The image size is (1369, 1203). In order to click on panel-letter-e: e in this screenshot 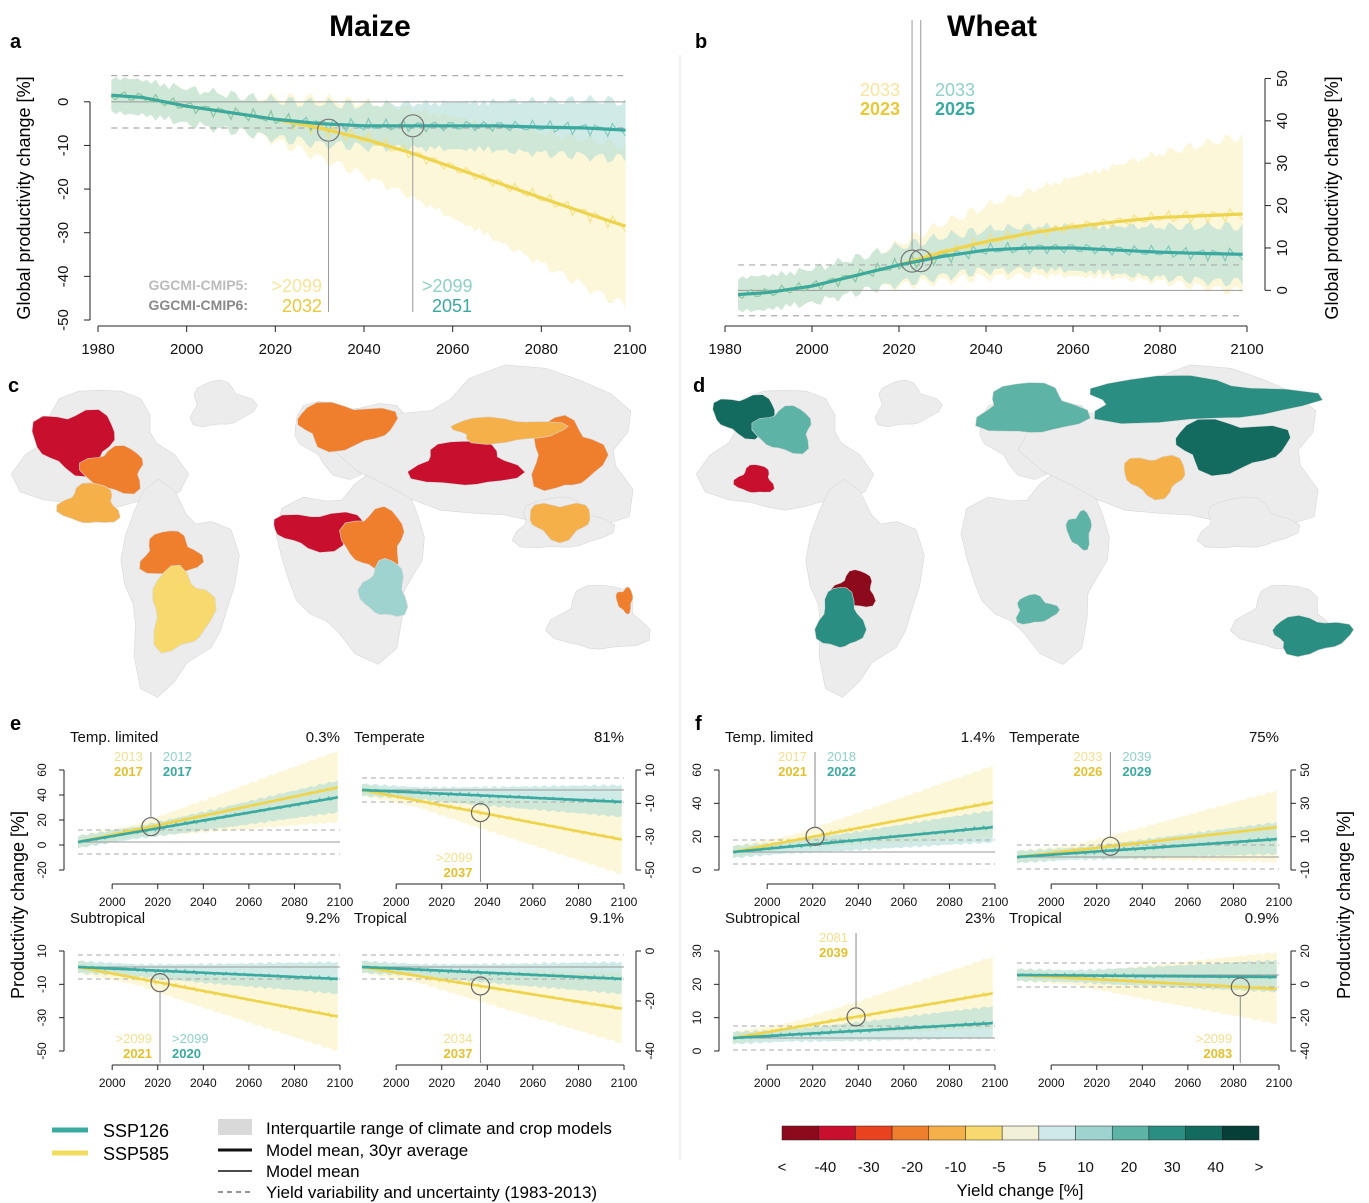, I will do `click(15, 724)`.